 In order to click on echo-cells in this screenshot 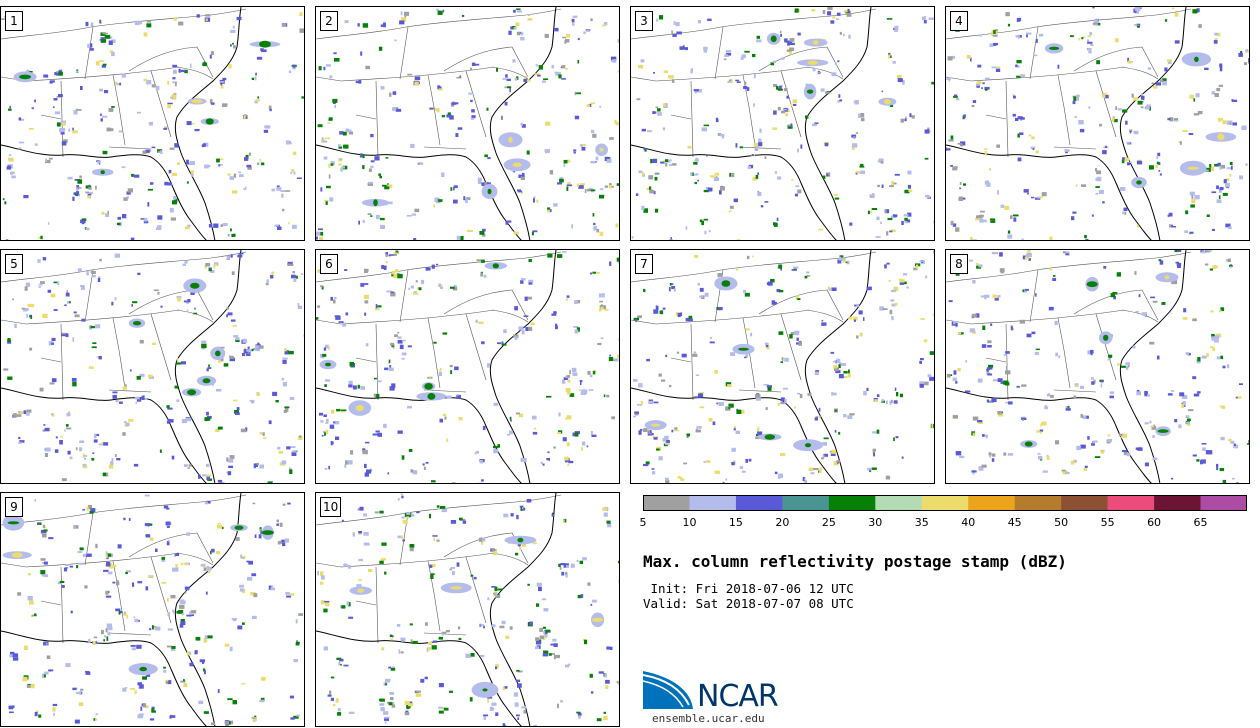, I will do `click(1097, 123)`.